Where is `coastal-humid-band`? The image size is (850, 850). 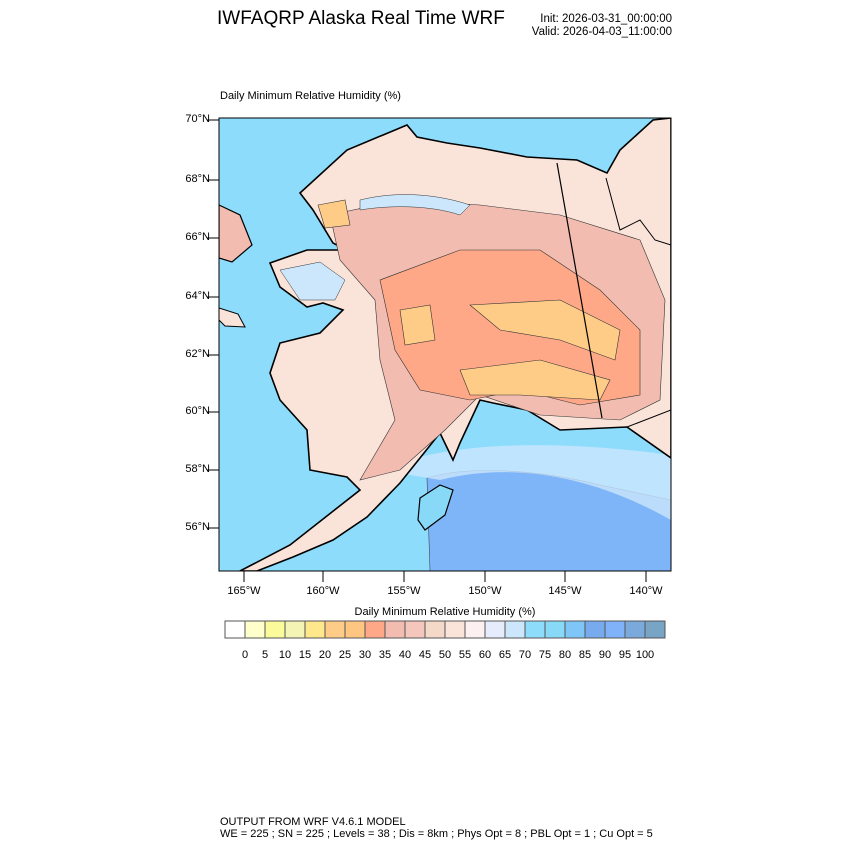 coastal-humid-band is located at coordinates (525, 482).